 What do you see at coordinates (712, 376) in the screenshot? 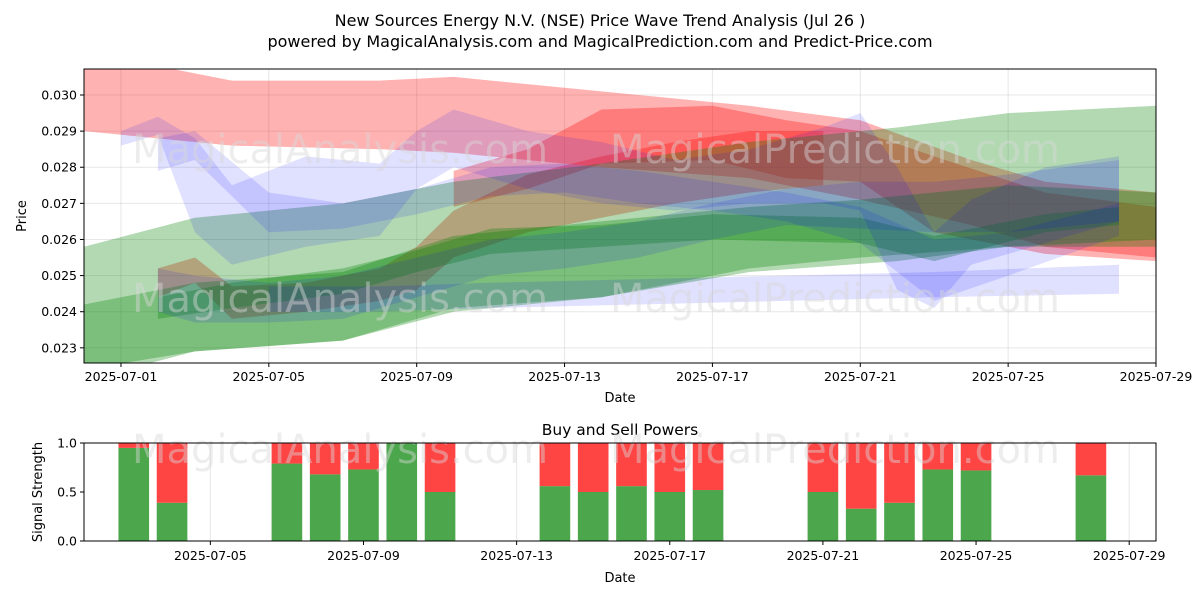
I see `price-x-tick-label: 2025-07-17` at bounding box center [712, 376].